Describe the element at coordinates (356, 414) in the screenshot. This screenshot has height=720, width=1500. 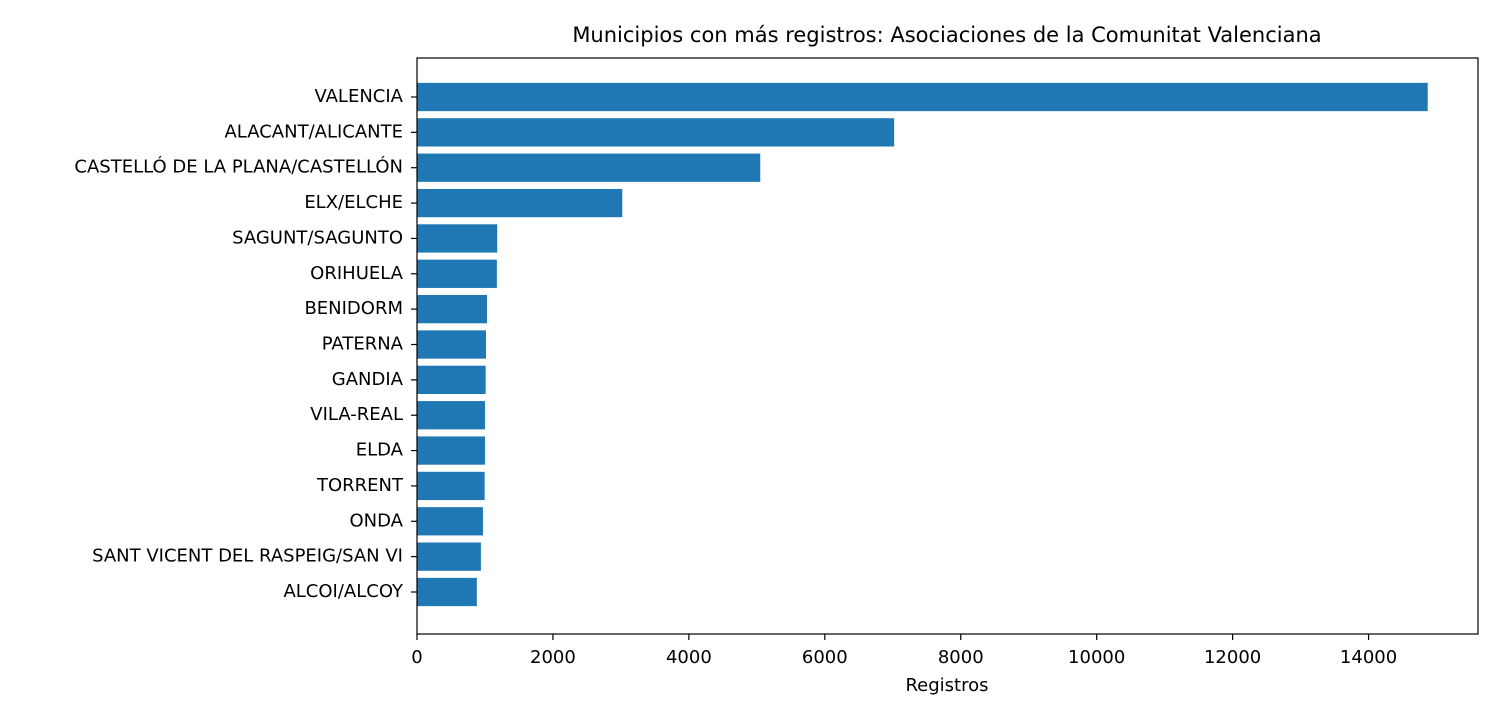
I see `y-tick-label: VILA-REAL` at that location.